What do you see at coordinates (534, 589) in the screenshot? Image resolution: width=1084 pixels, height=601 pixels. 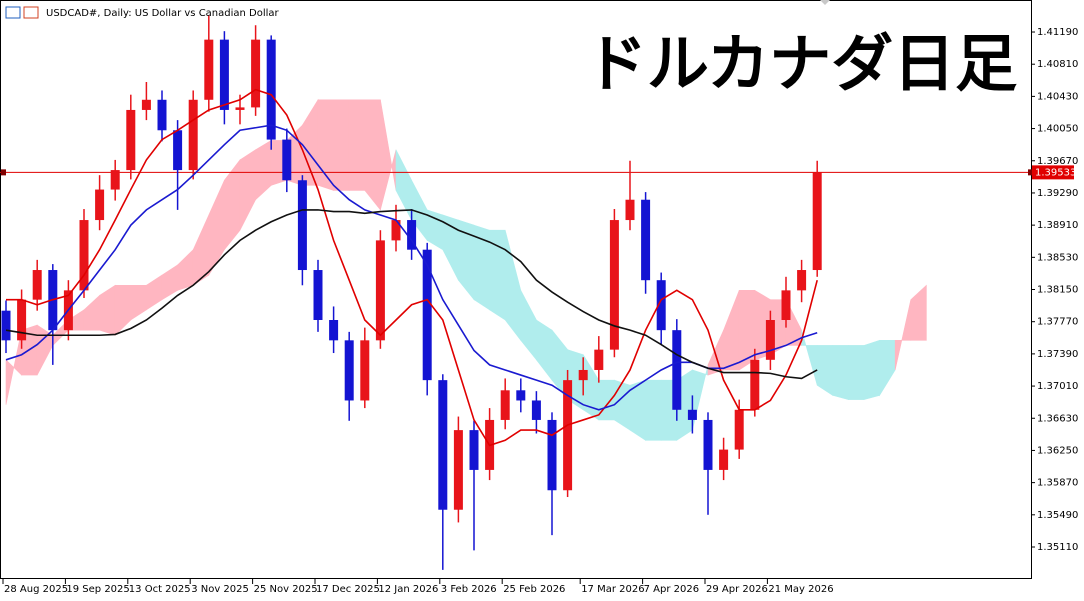 I see `x-tick-label: 25 Feb 2026` at bounding box center [534, 589].